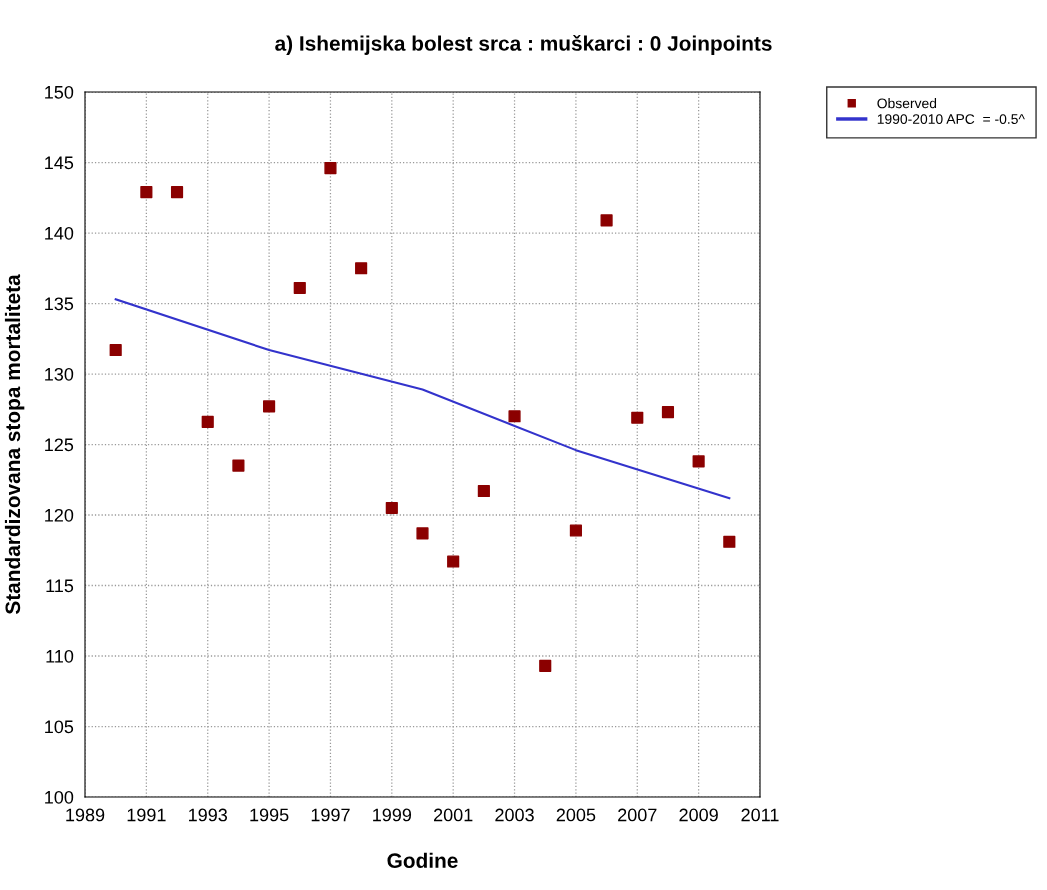  Describe the element at coordinates (514, 815) in the screenshot. I see `x-tick-label: 2003` at that location.